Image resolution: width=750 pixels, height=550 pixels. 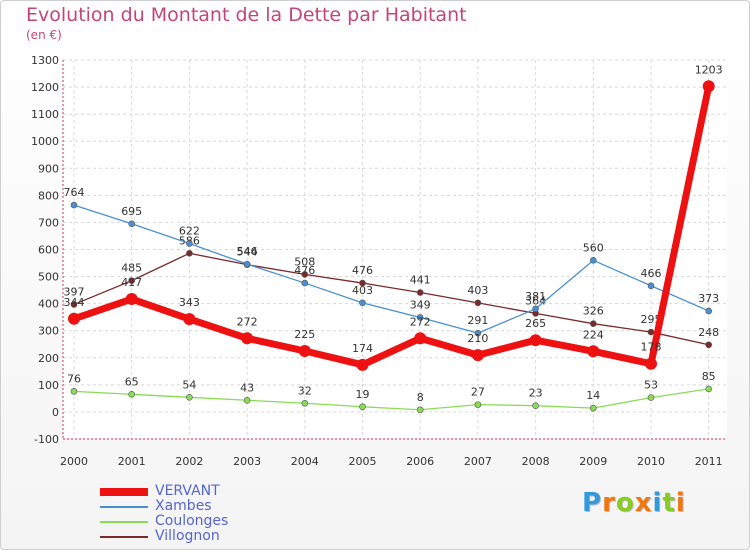 I want to click on logo-letter: P, so click(x=592, y=503).